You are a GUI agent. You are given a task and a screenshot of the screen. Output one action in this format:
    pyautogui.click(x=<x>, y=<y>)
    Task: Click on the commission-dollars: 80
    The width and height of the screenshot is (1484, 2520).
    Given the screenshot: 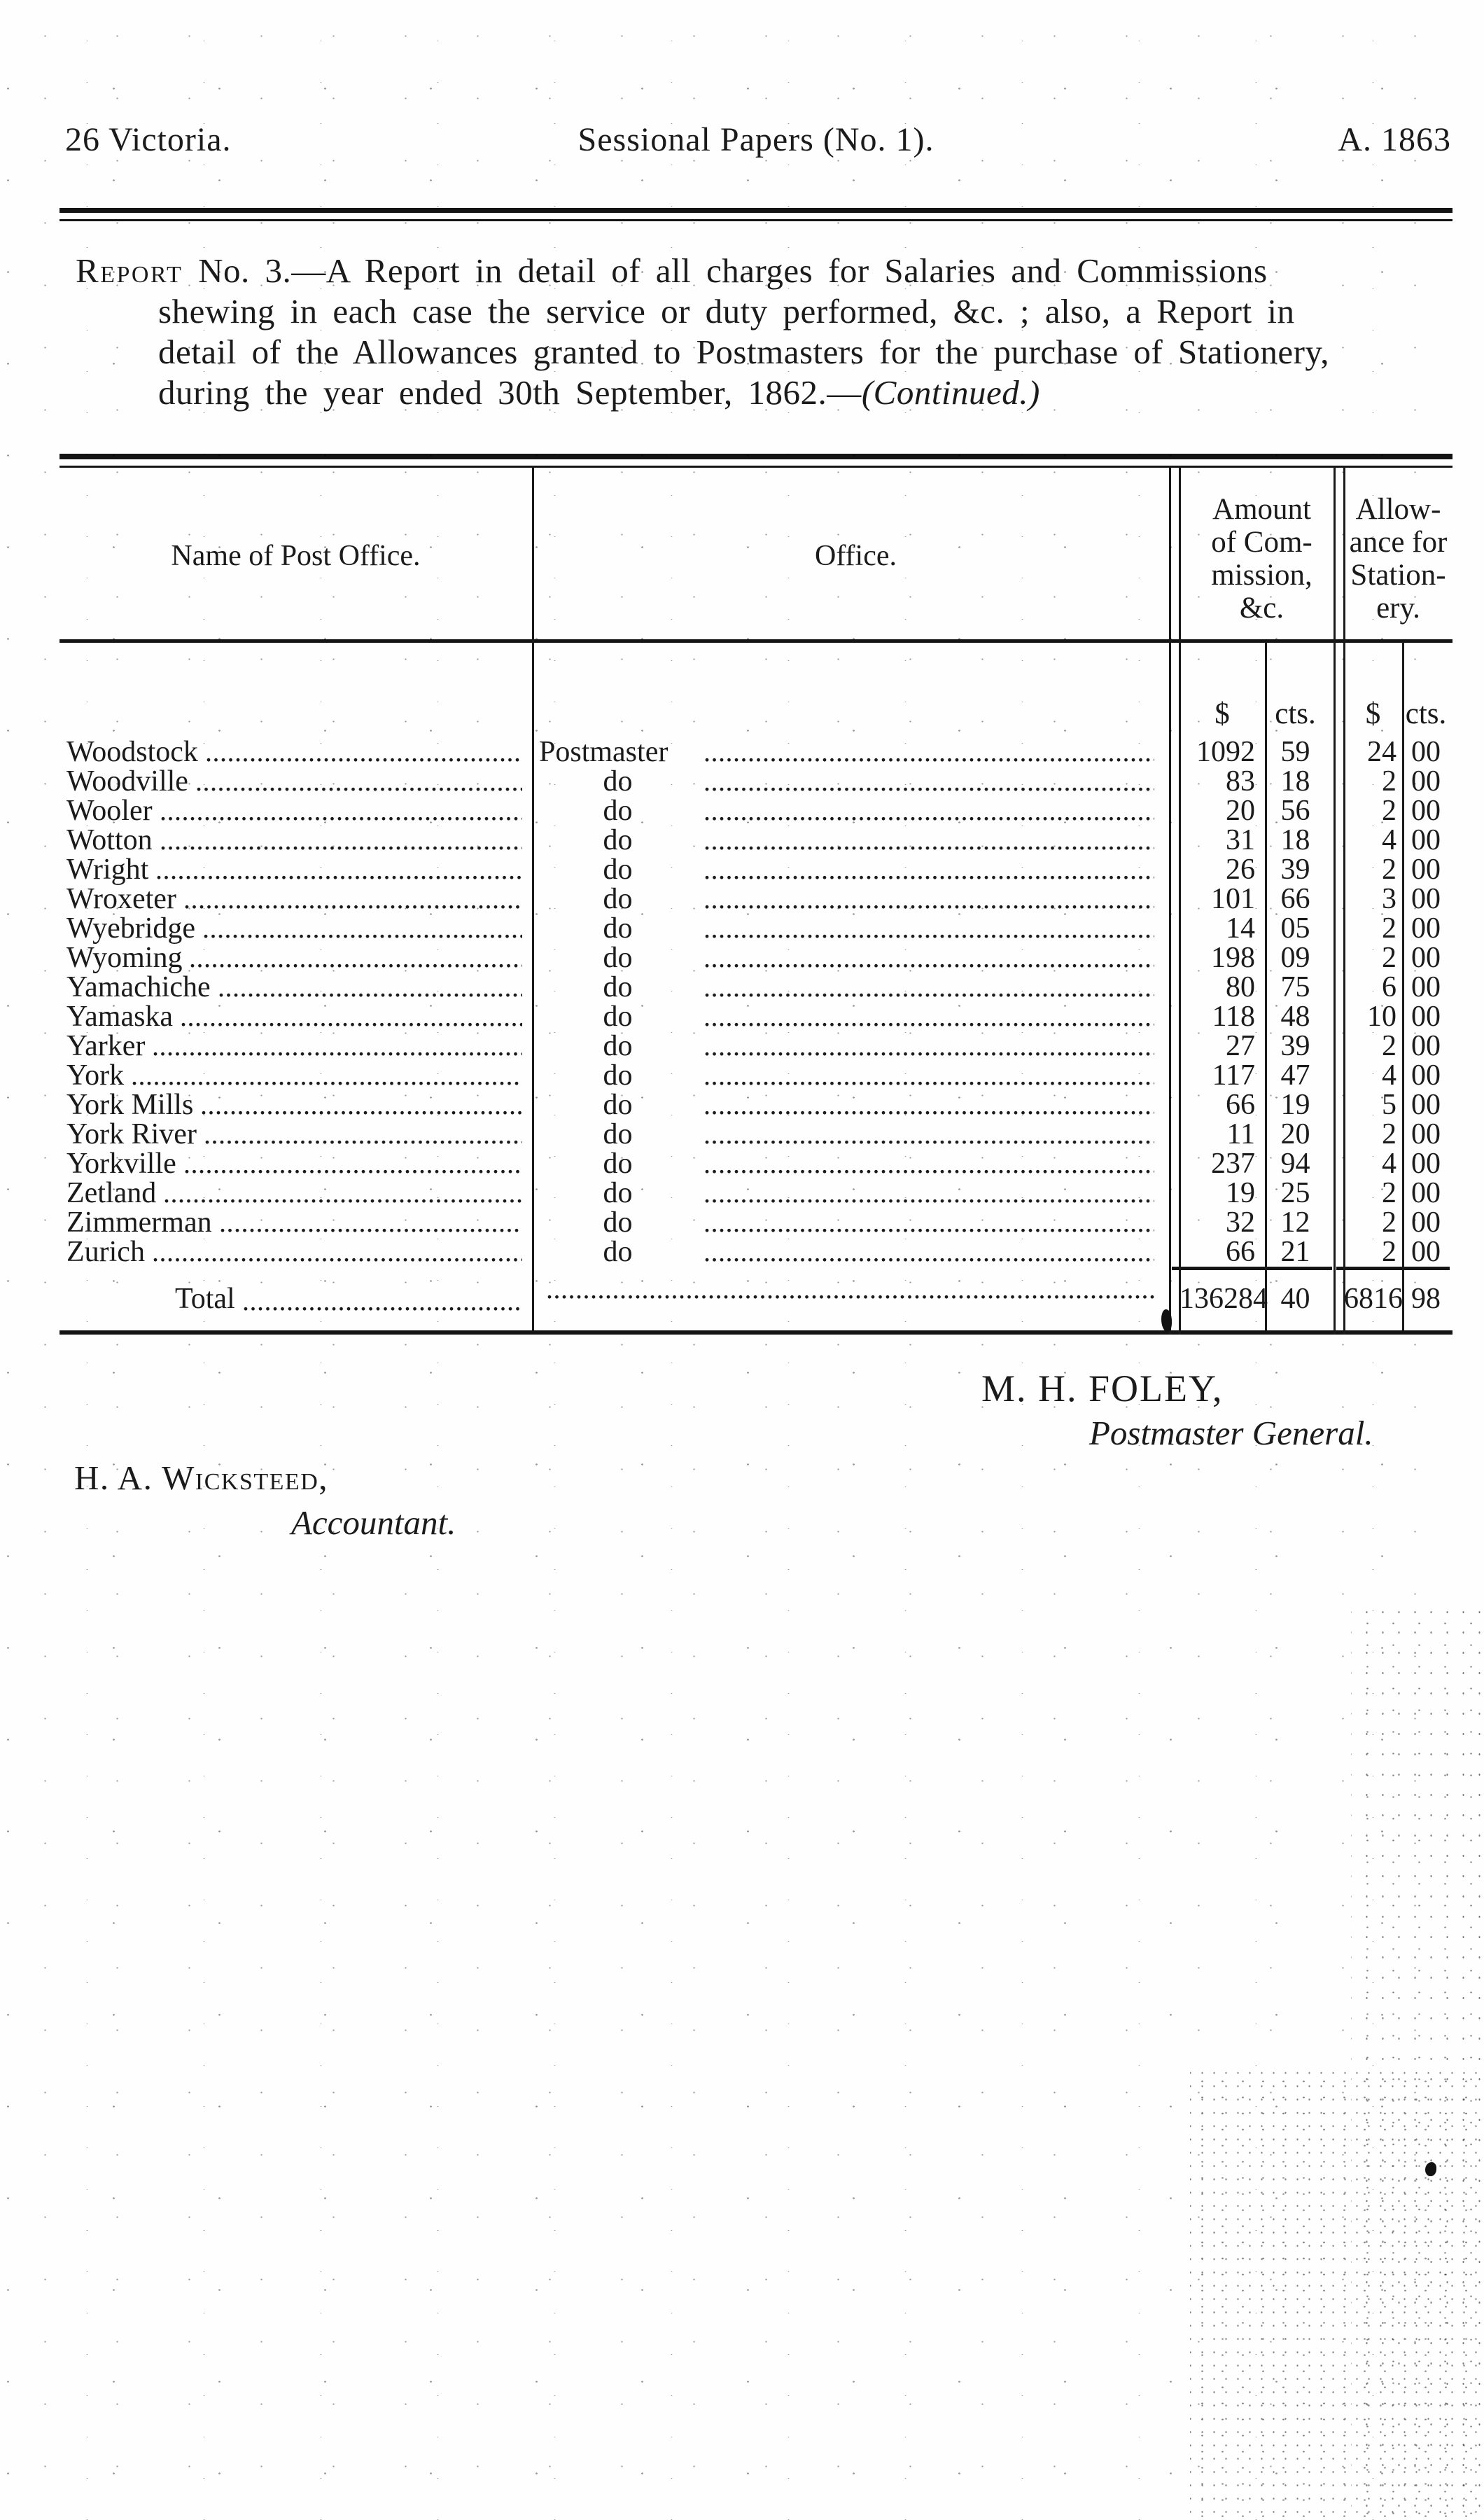 What is the action you would take?
    pyautogui.click(x=1240, y=987)
    